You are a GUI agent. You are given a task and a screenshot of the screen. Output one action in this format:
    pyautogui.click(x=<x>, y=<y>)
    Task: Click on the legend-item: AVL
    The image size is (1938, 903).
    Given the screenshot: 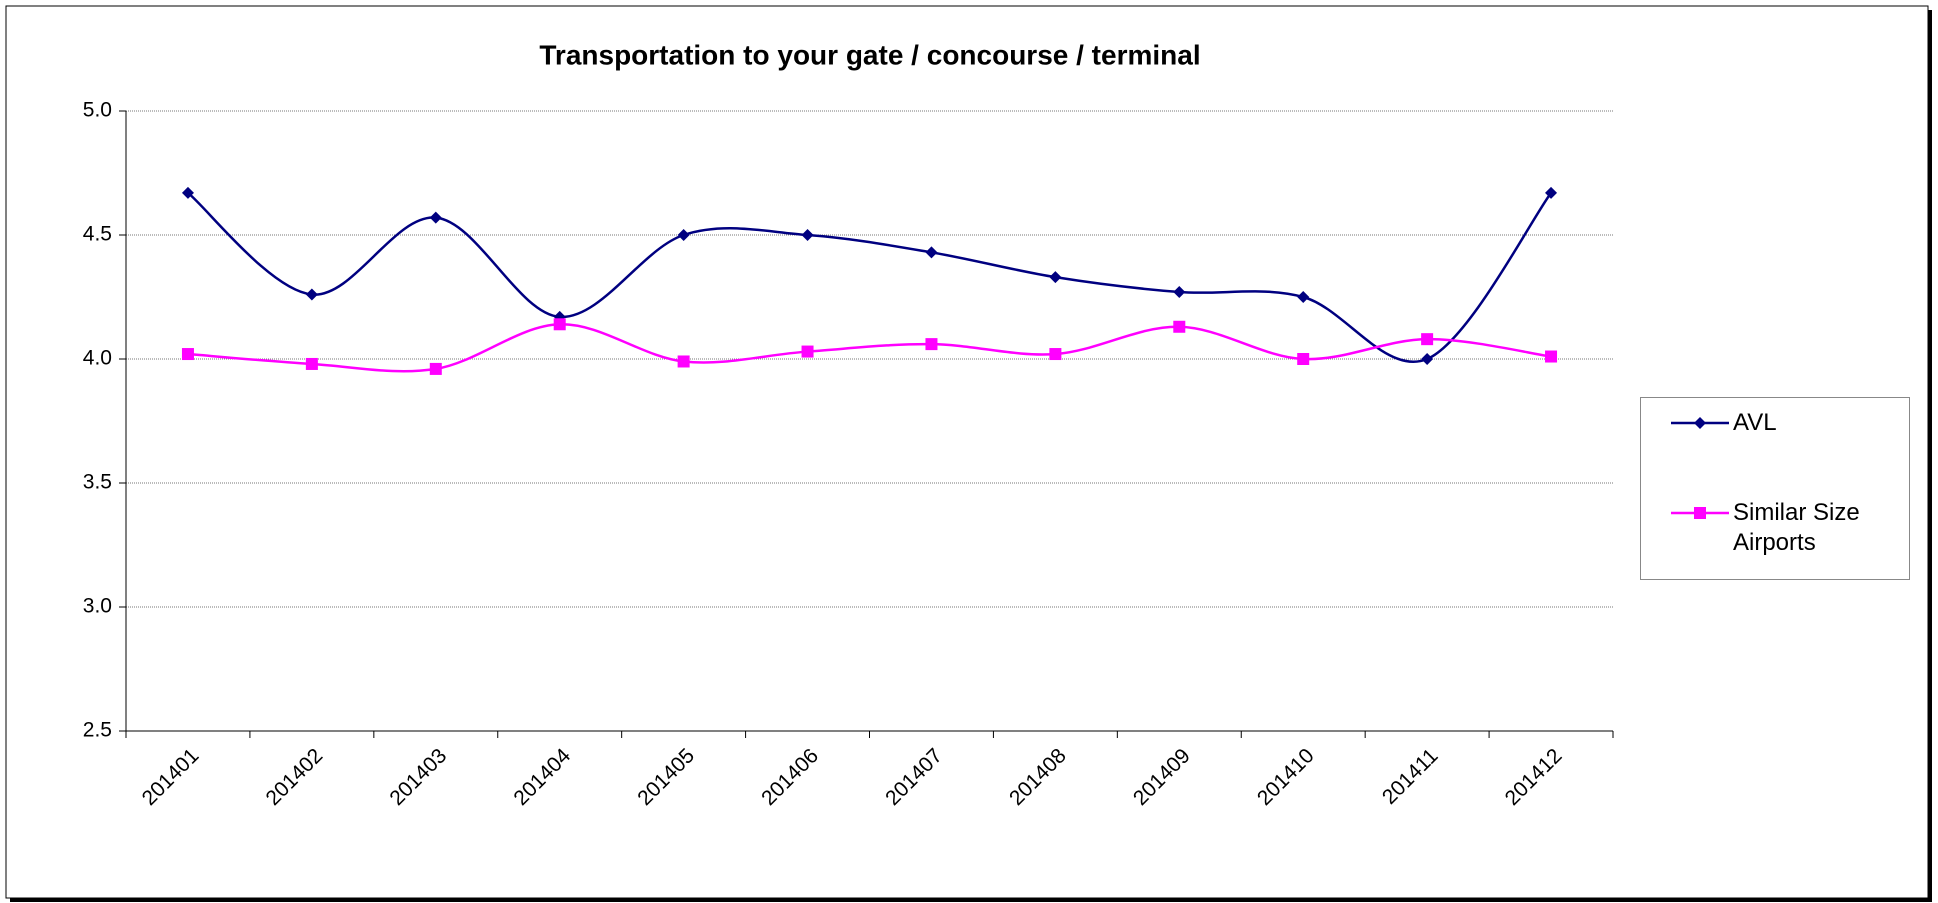 What is the action you would take?
    pyautogui.click(x=1775, y=438)
    